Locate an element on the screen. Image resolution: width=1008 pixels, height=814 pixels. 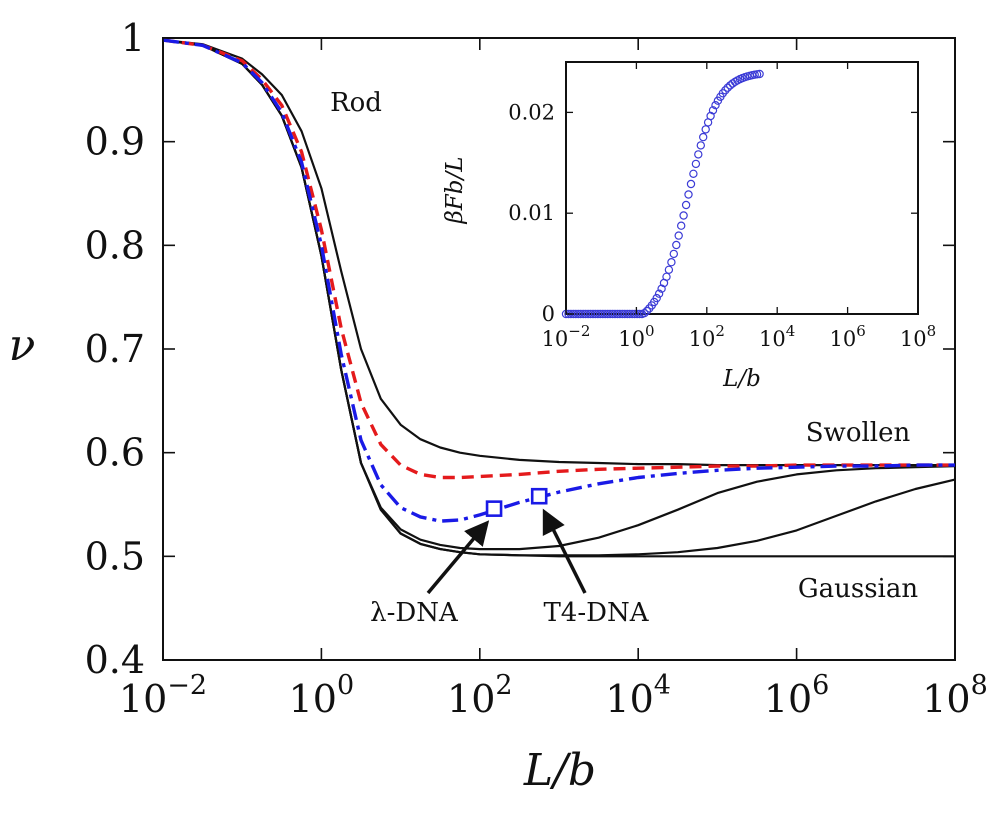
annotation-gaussian: Gaussian is located at coordinates (858, 589).